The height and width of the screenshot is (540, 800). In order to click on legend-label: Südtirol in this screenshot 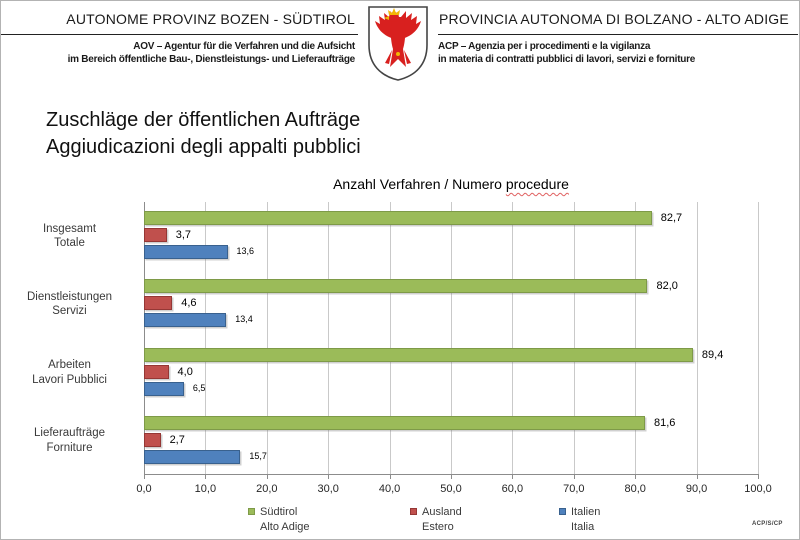, I will do `click(279, 512)`.